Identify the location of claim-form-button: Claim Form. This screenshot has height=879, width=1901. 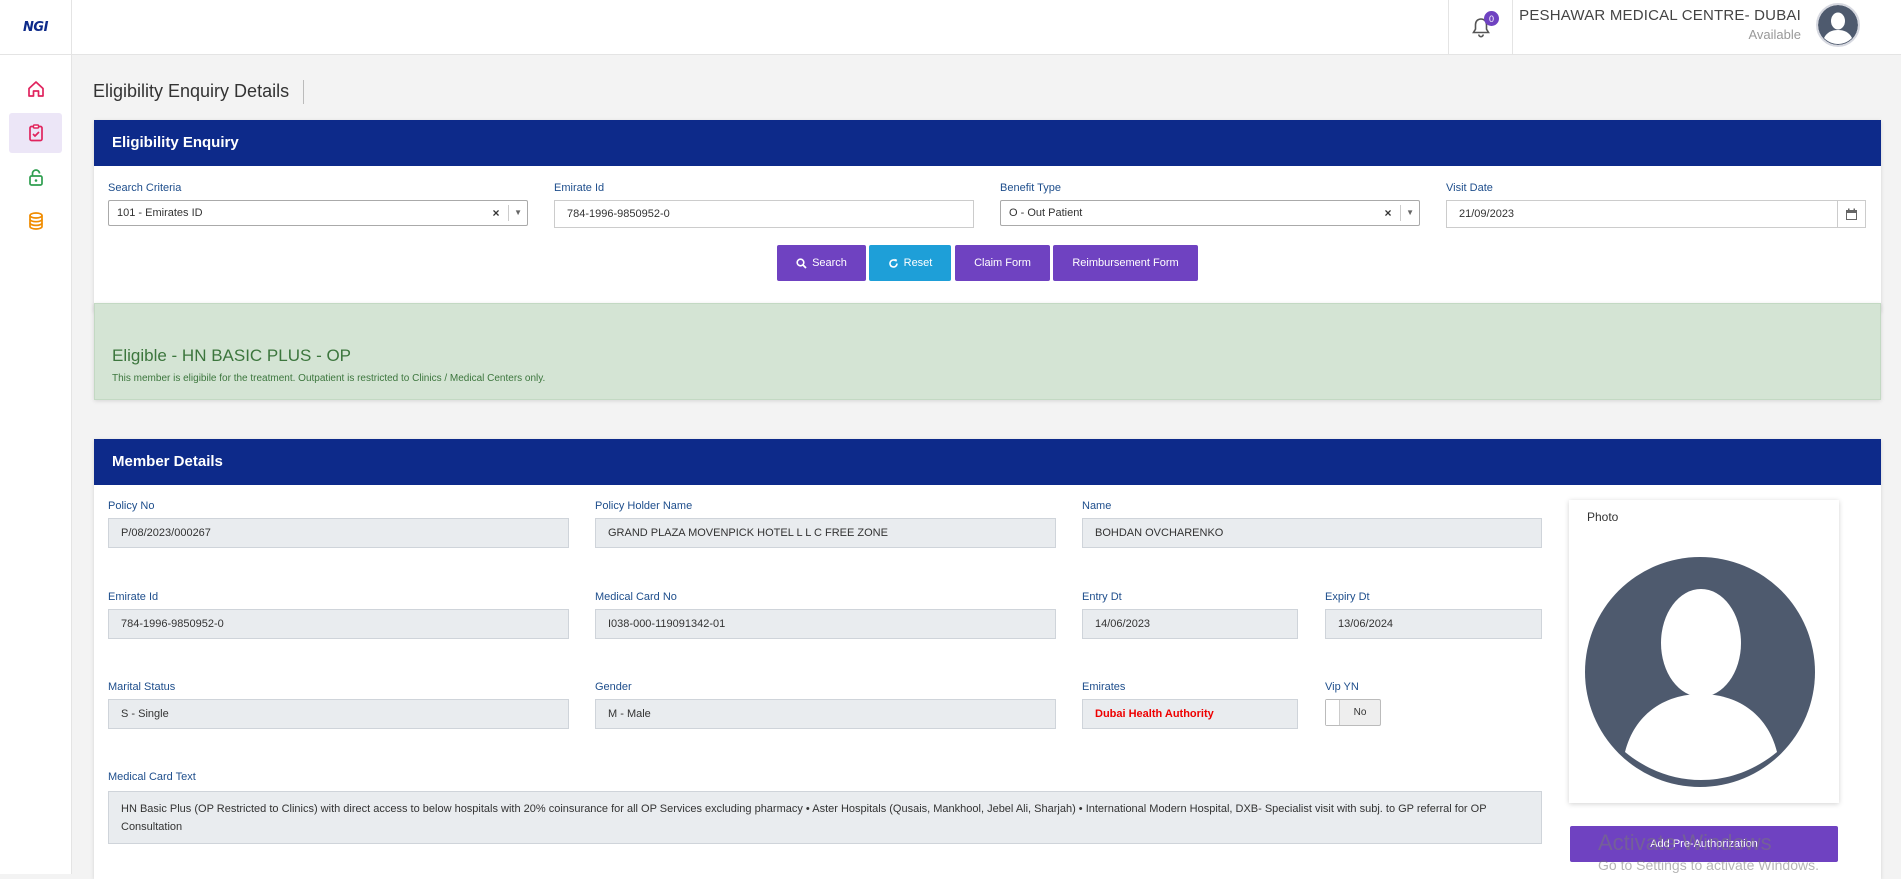
(1002, 263).